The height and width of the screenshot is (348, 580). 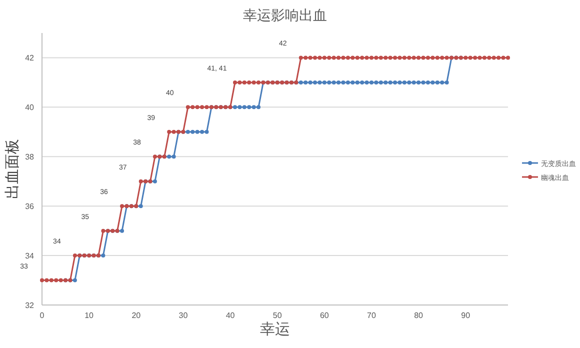 I want to click on x-tick-label: 30, so click(x=183, y=315).